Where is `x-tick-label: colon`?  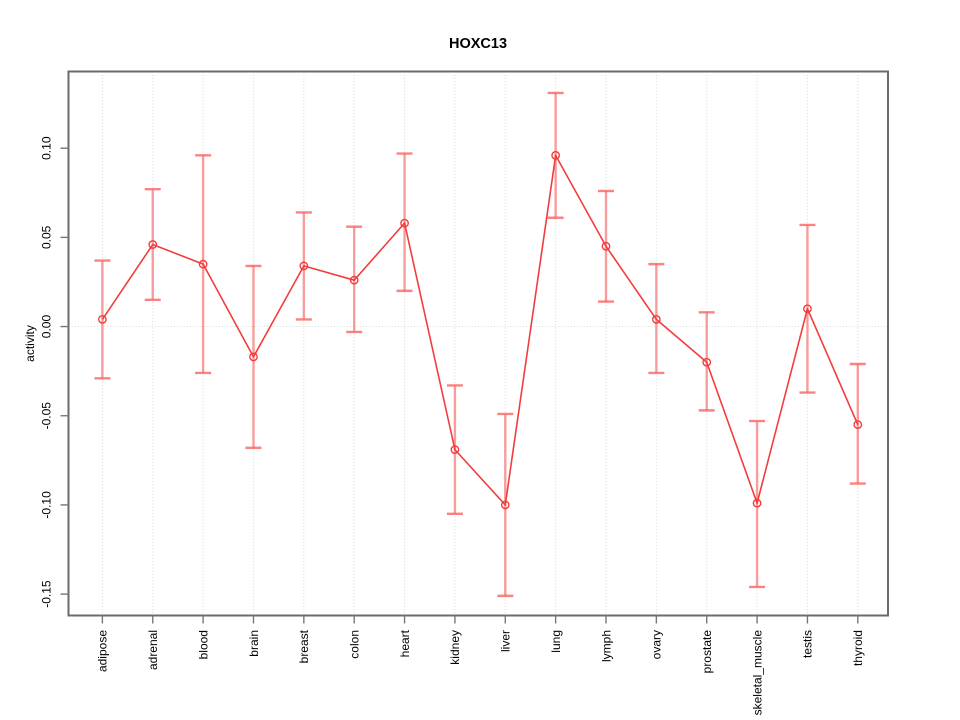
x-tick-label: colon is located at coordinates (355, 644).